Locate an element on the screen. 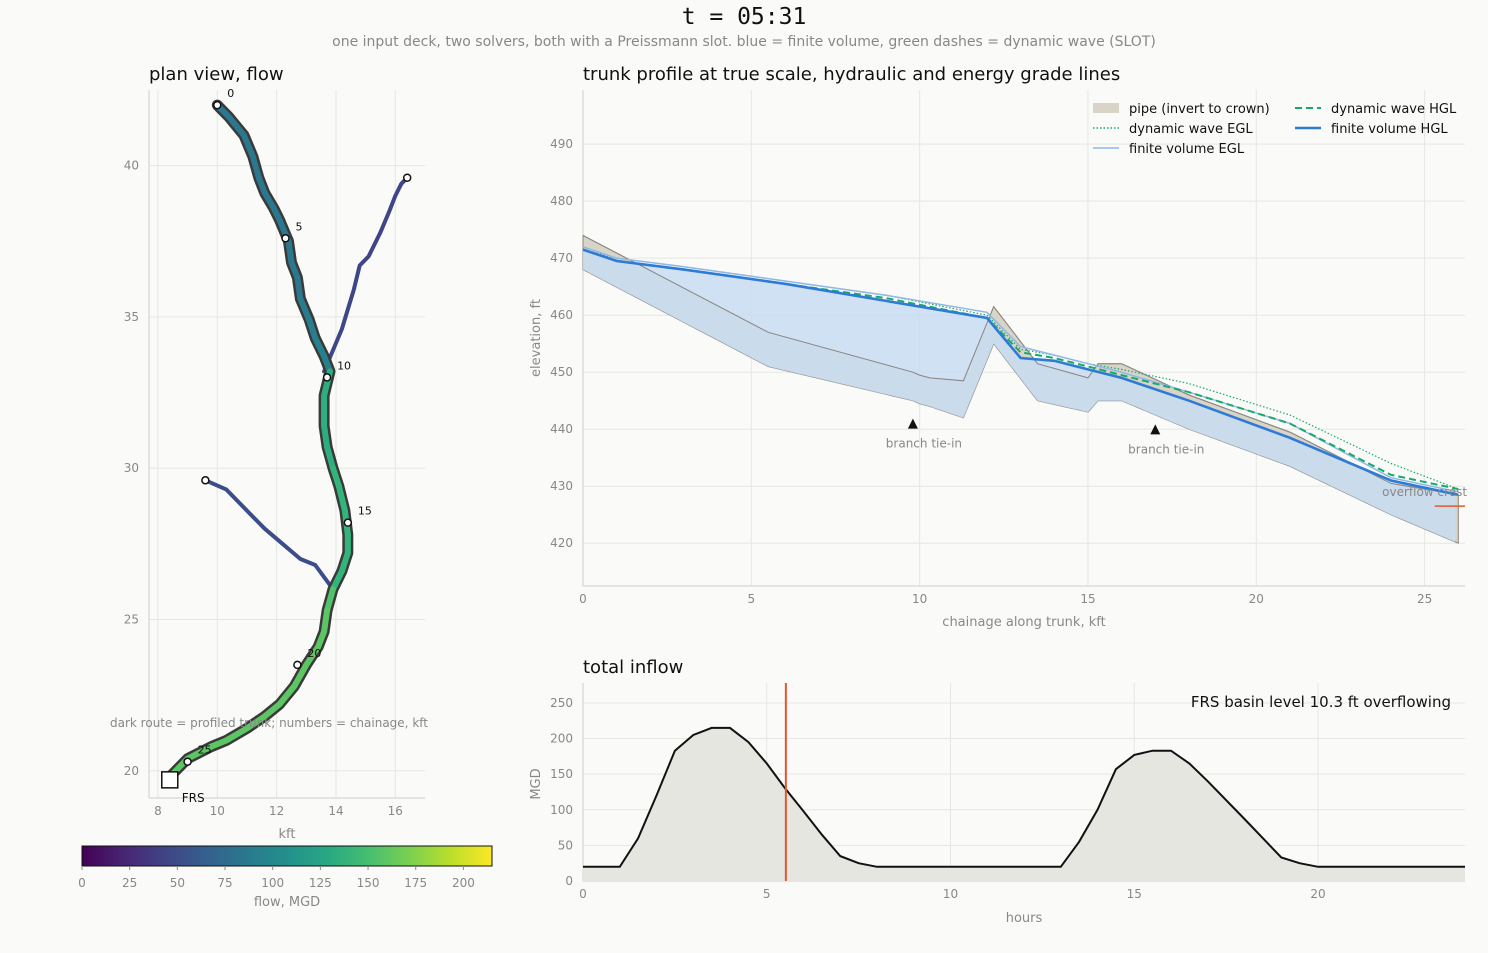 This screenshot has width=1488, height=953. plan-y-tick-label: 35 is located at coordinates (131, 317).